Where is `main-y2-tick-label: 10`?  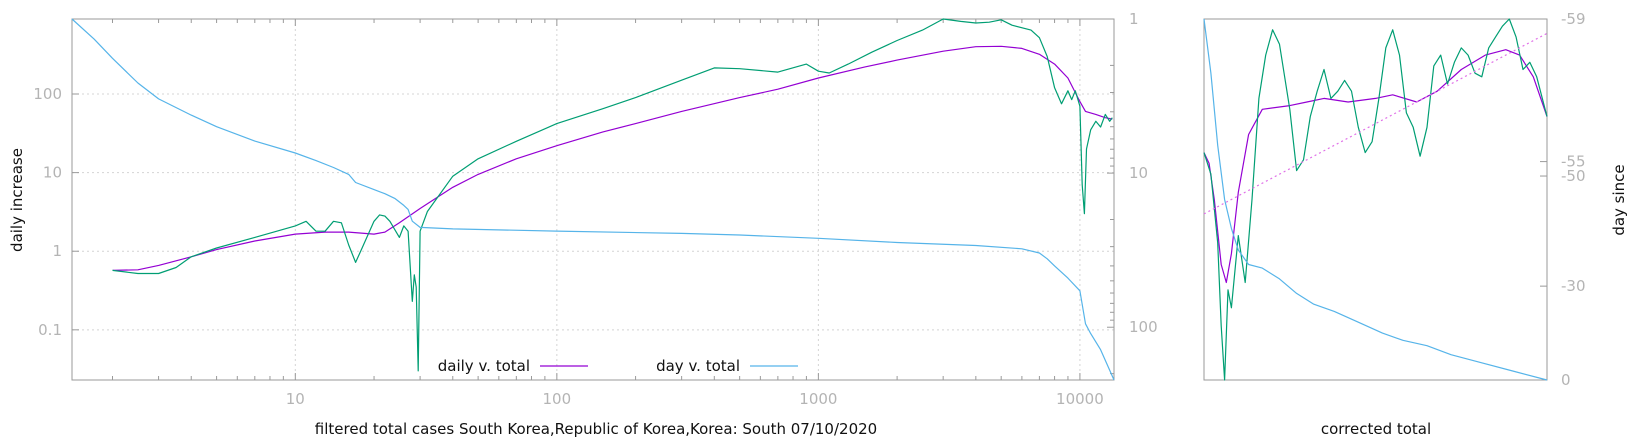 main-y2-tick-label: 10 is located at coordinates (1138, 173).